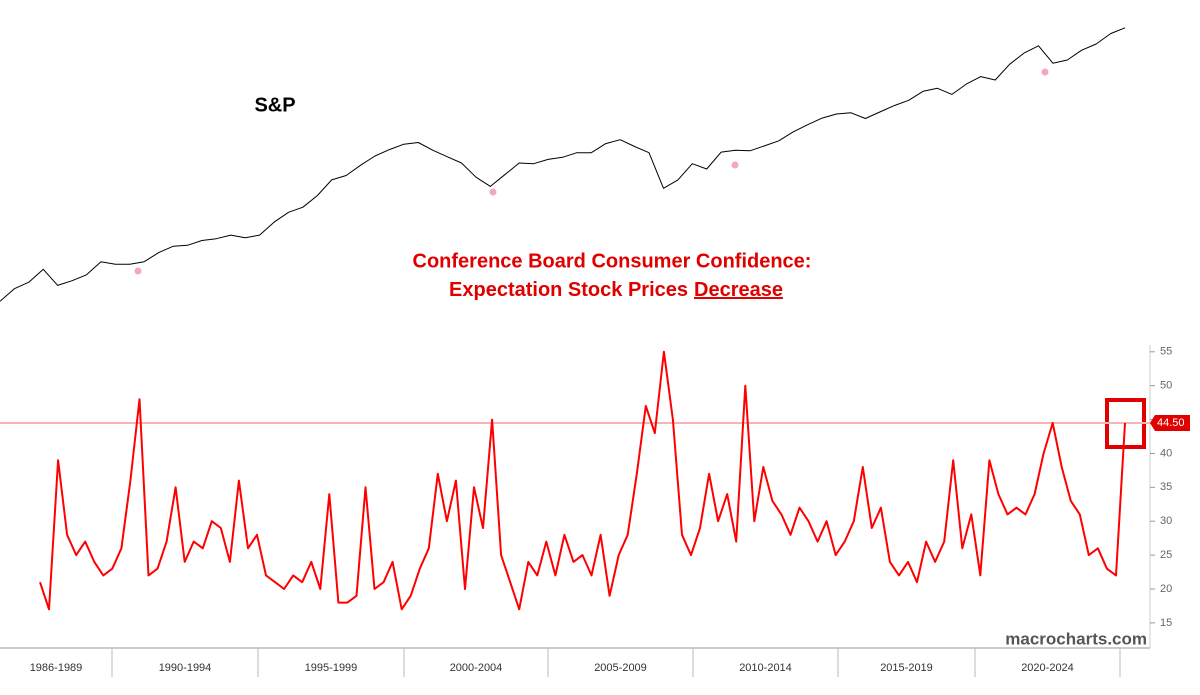 The height and width of the screenshot is (695, 1200). I want to click on value-flag-label: 44.50, so click(1171, 423).